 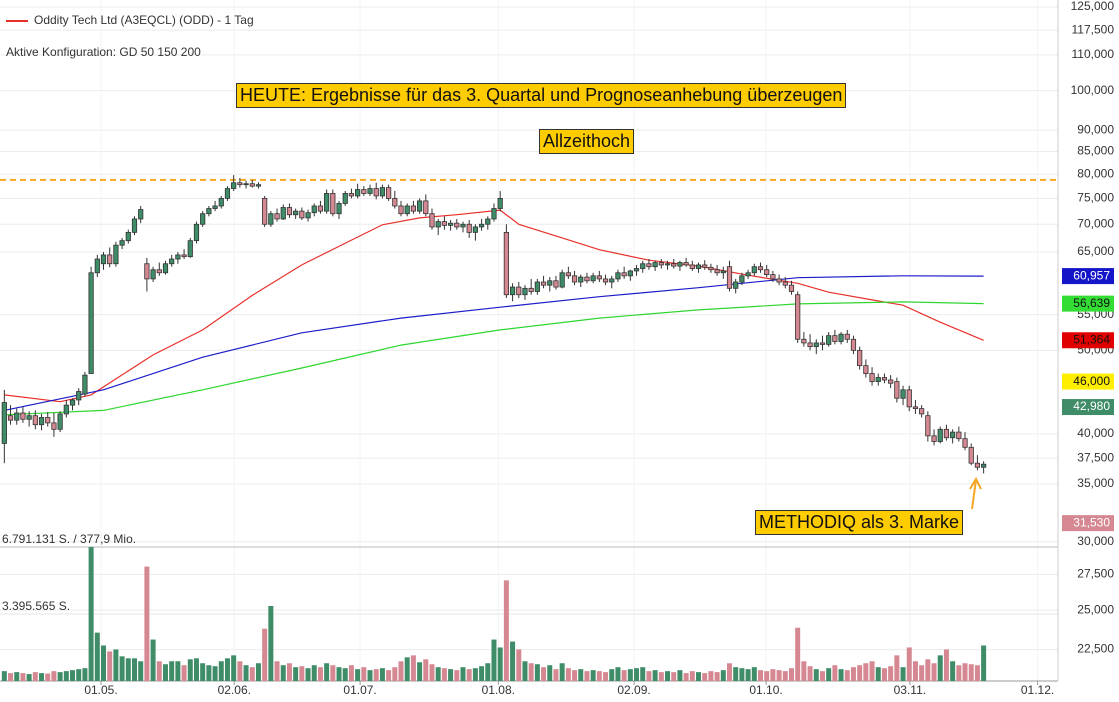 I want to click on y-tick-label: 85,000, so click(x=1095, y=151).